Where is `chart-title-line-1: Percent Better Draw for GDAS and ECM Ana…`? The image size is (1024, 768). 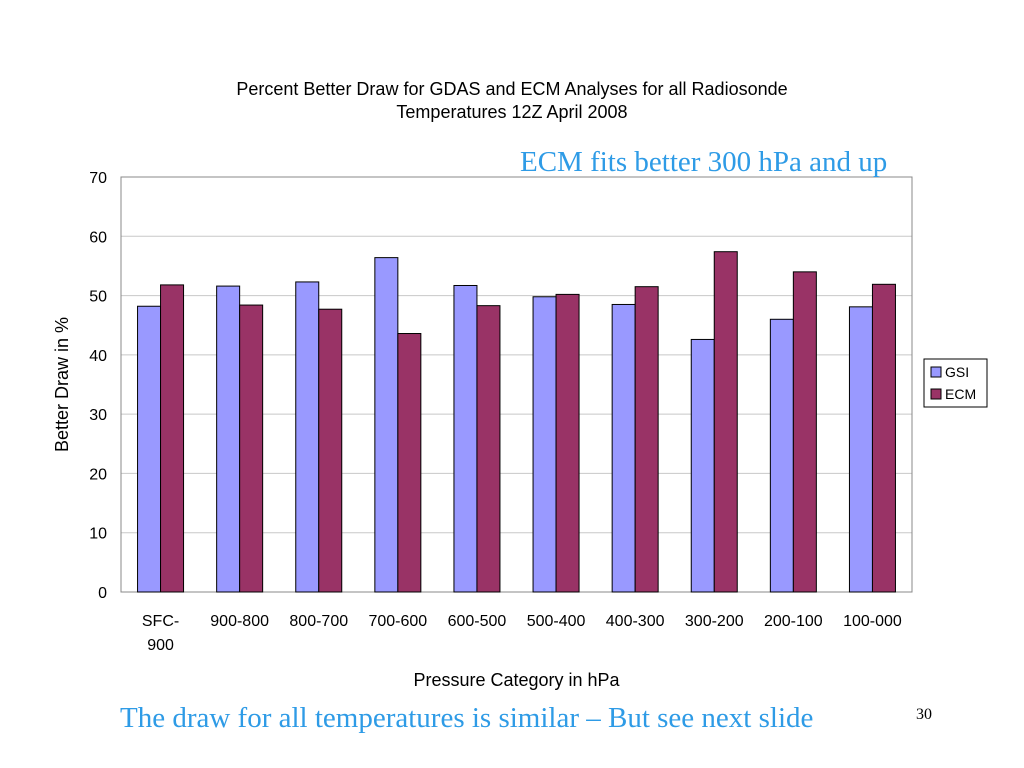
chart-title-line-1: Percent Better Draw for GDAS and ECM Ana… is located at coordinates (512, 89).